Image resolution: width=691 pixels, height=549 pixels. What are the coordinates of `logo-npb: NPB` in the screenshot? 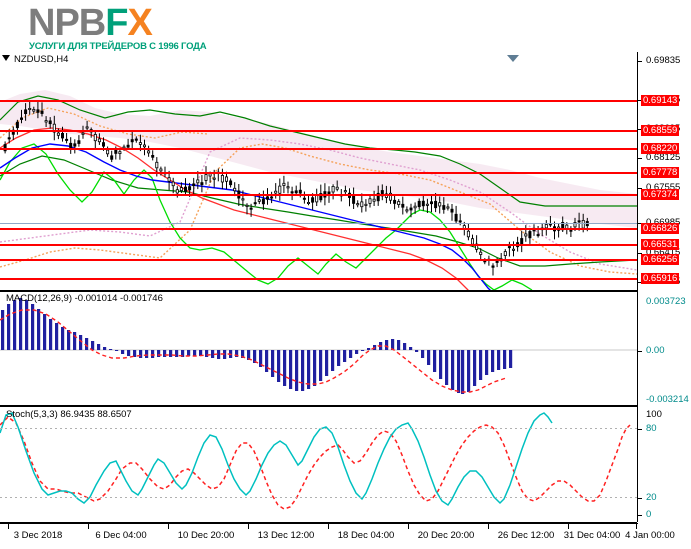 It's located at (67, 23).